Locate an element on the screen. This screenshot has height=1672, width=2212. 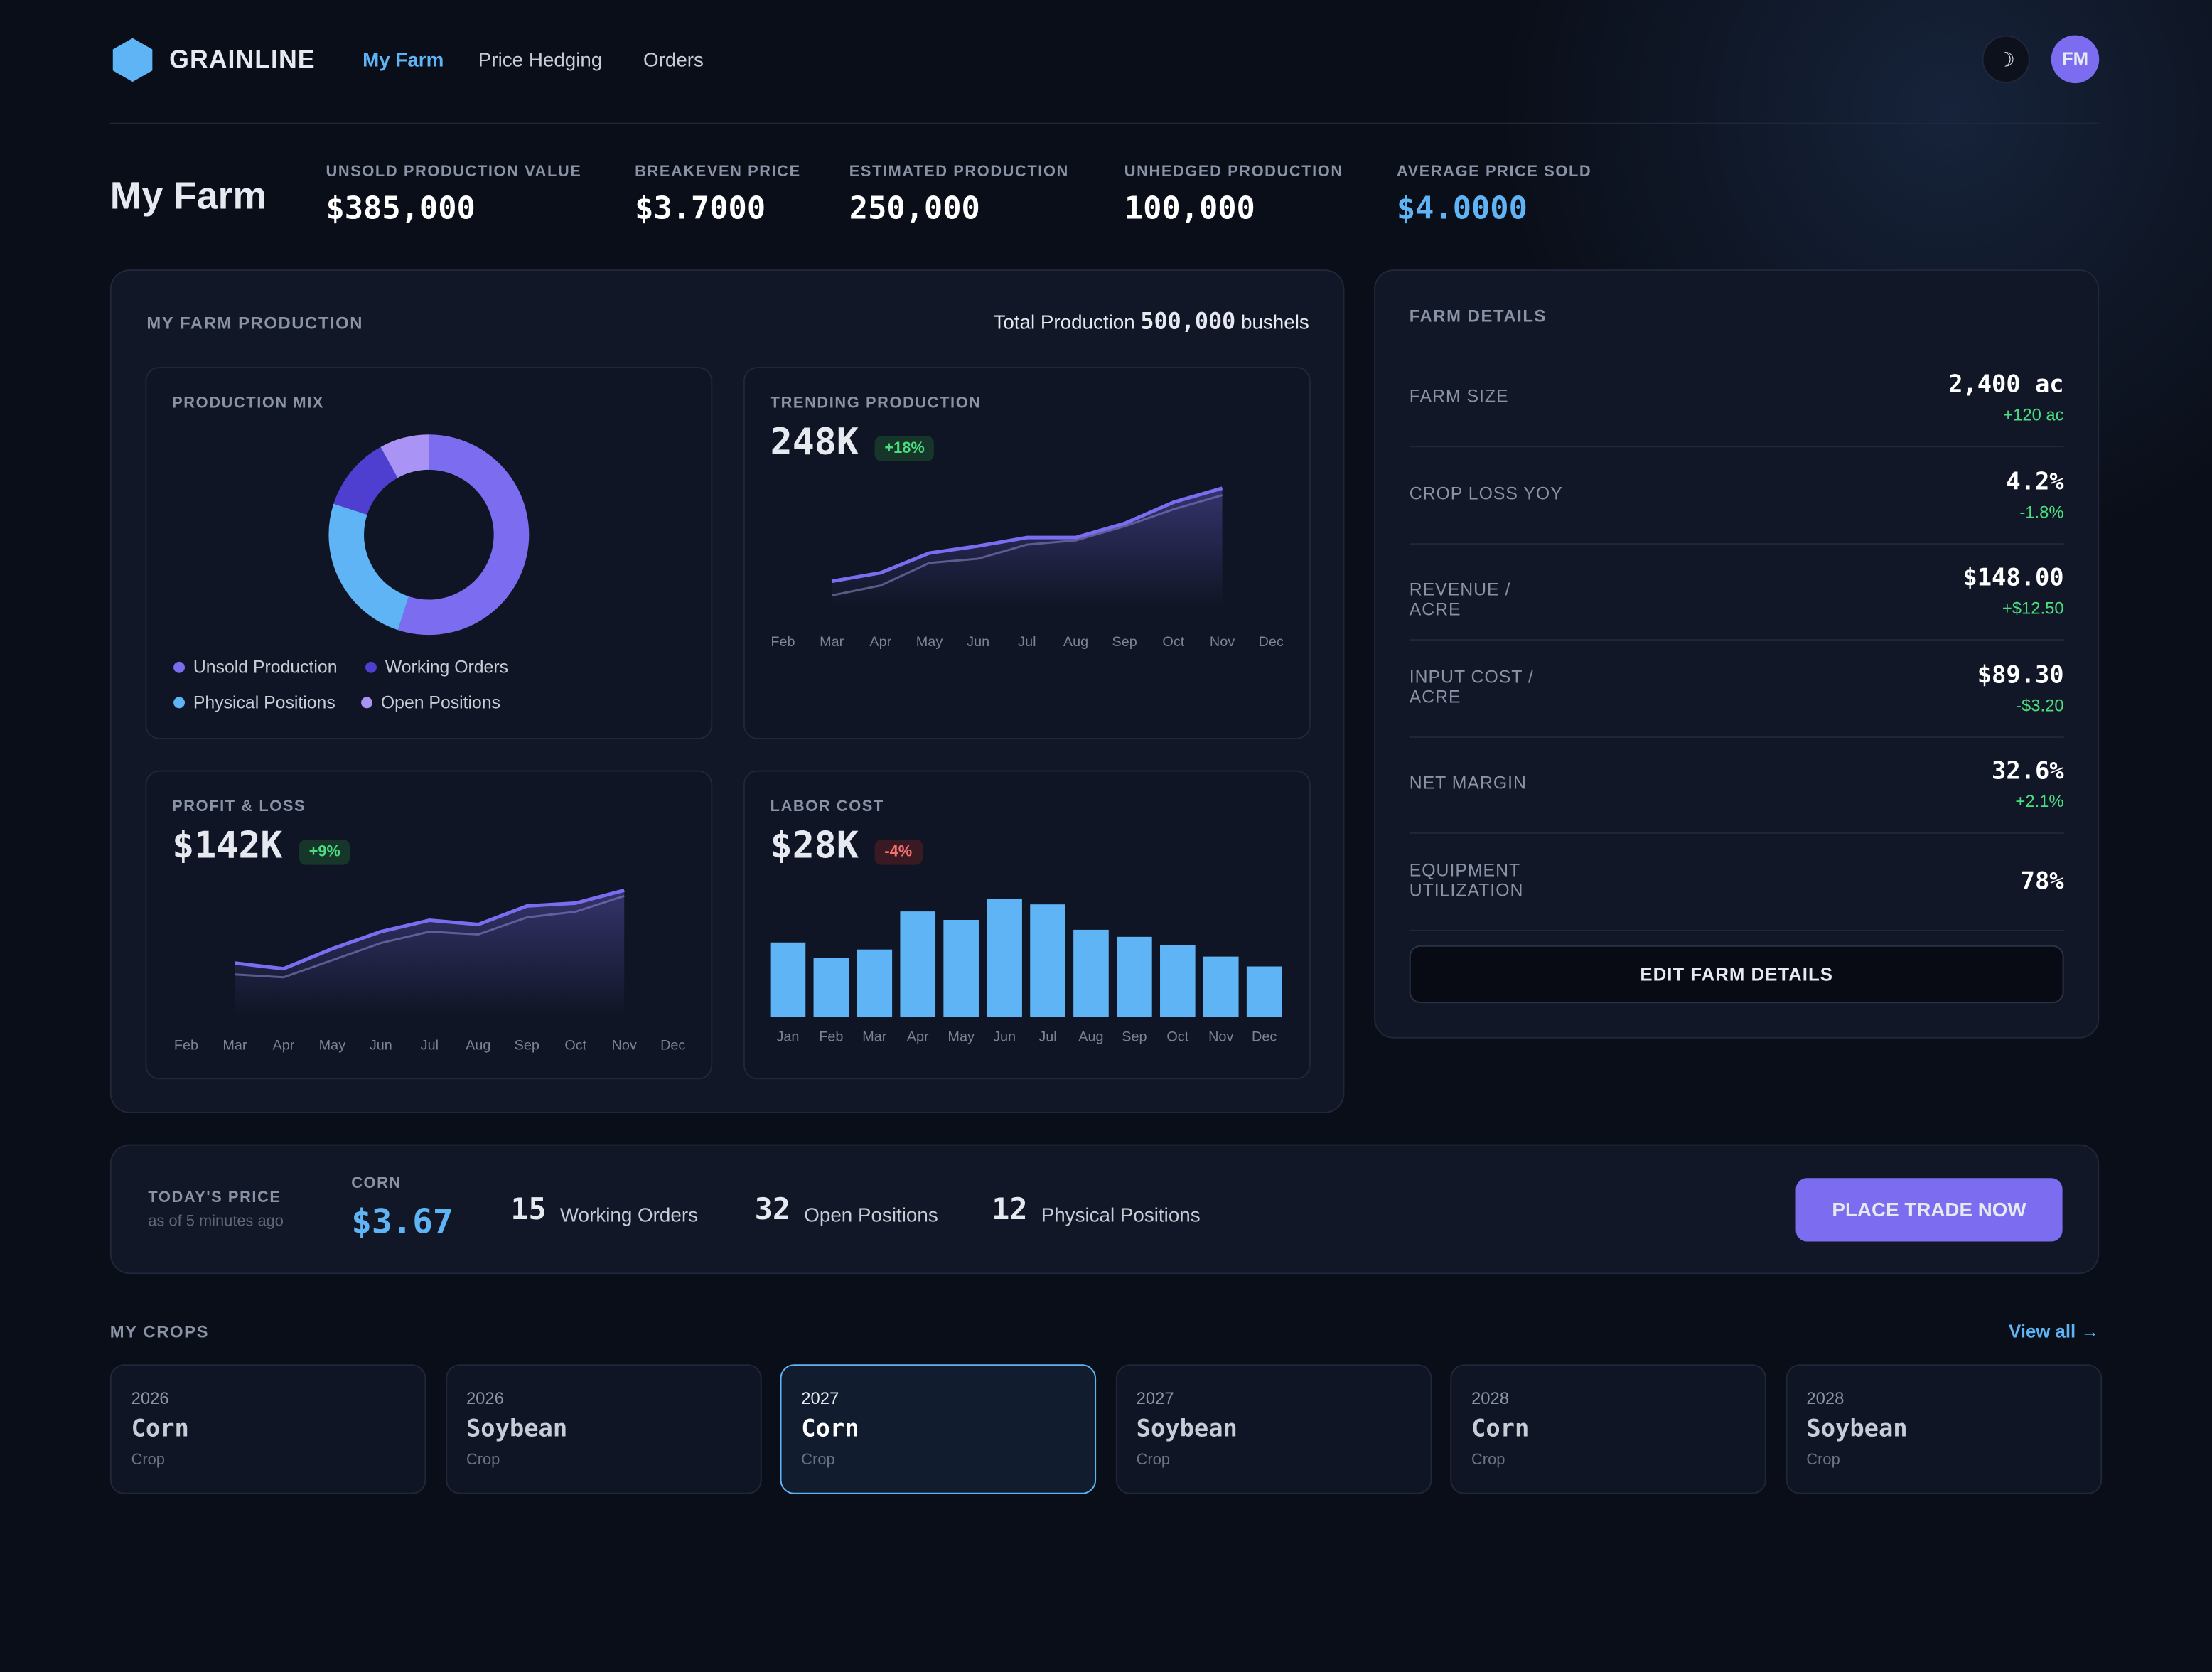
view-all: View all → is located at coordinates (2054, 1331).